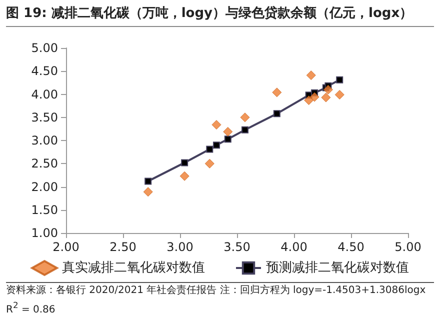 Image resolution: width=440 pixels, height=320 pixels. Describe the element at coordinates (44, 209) in the screenshot. I see `y-tick-label: 1.50` at that location.